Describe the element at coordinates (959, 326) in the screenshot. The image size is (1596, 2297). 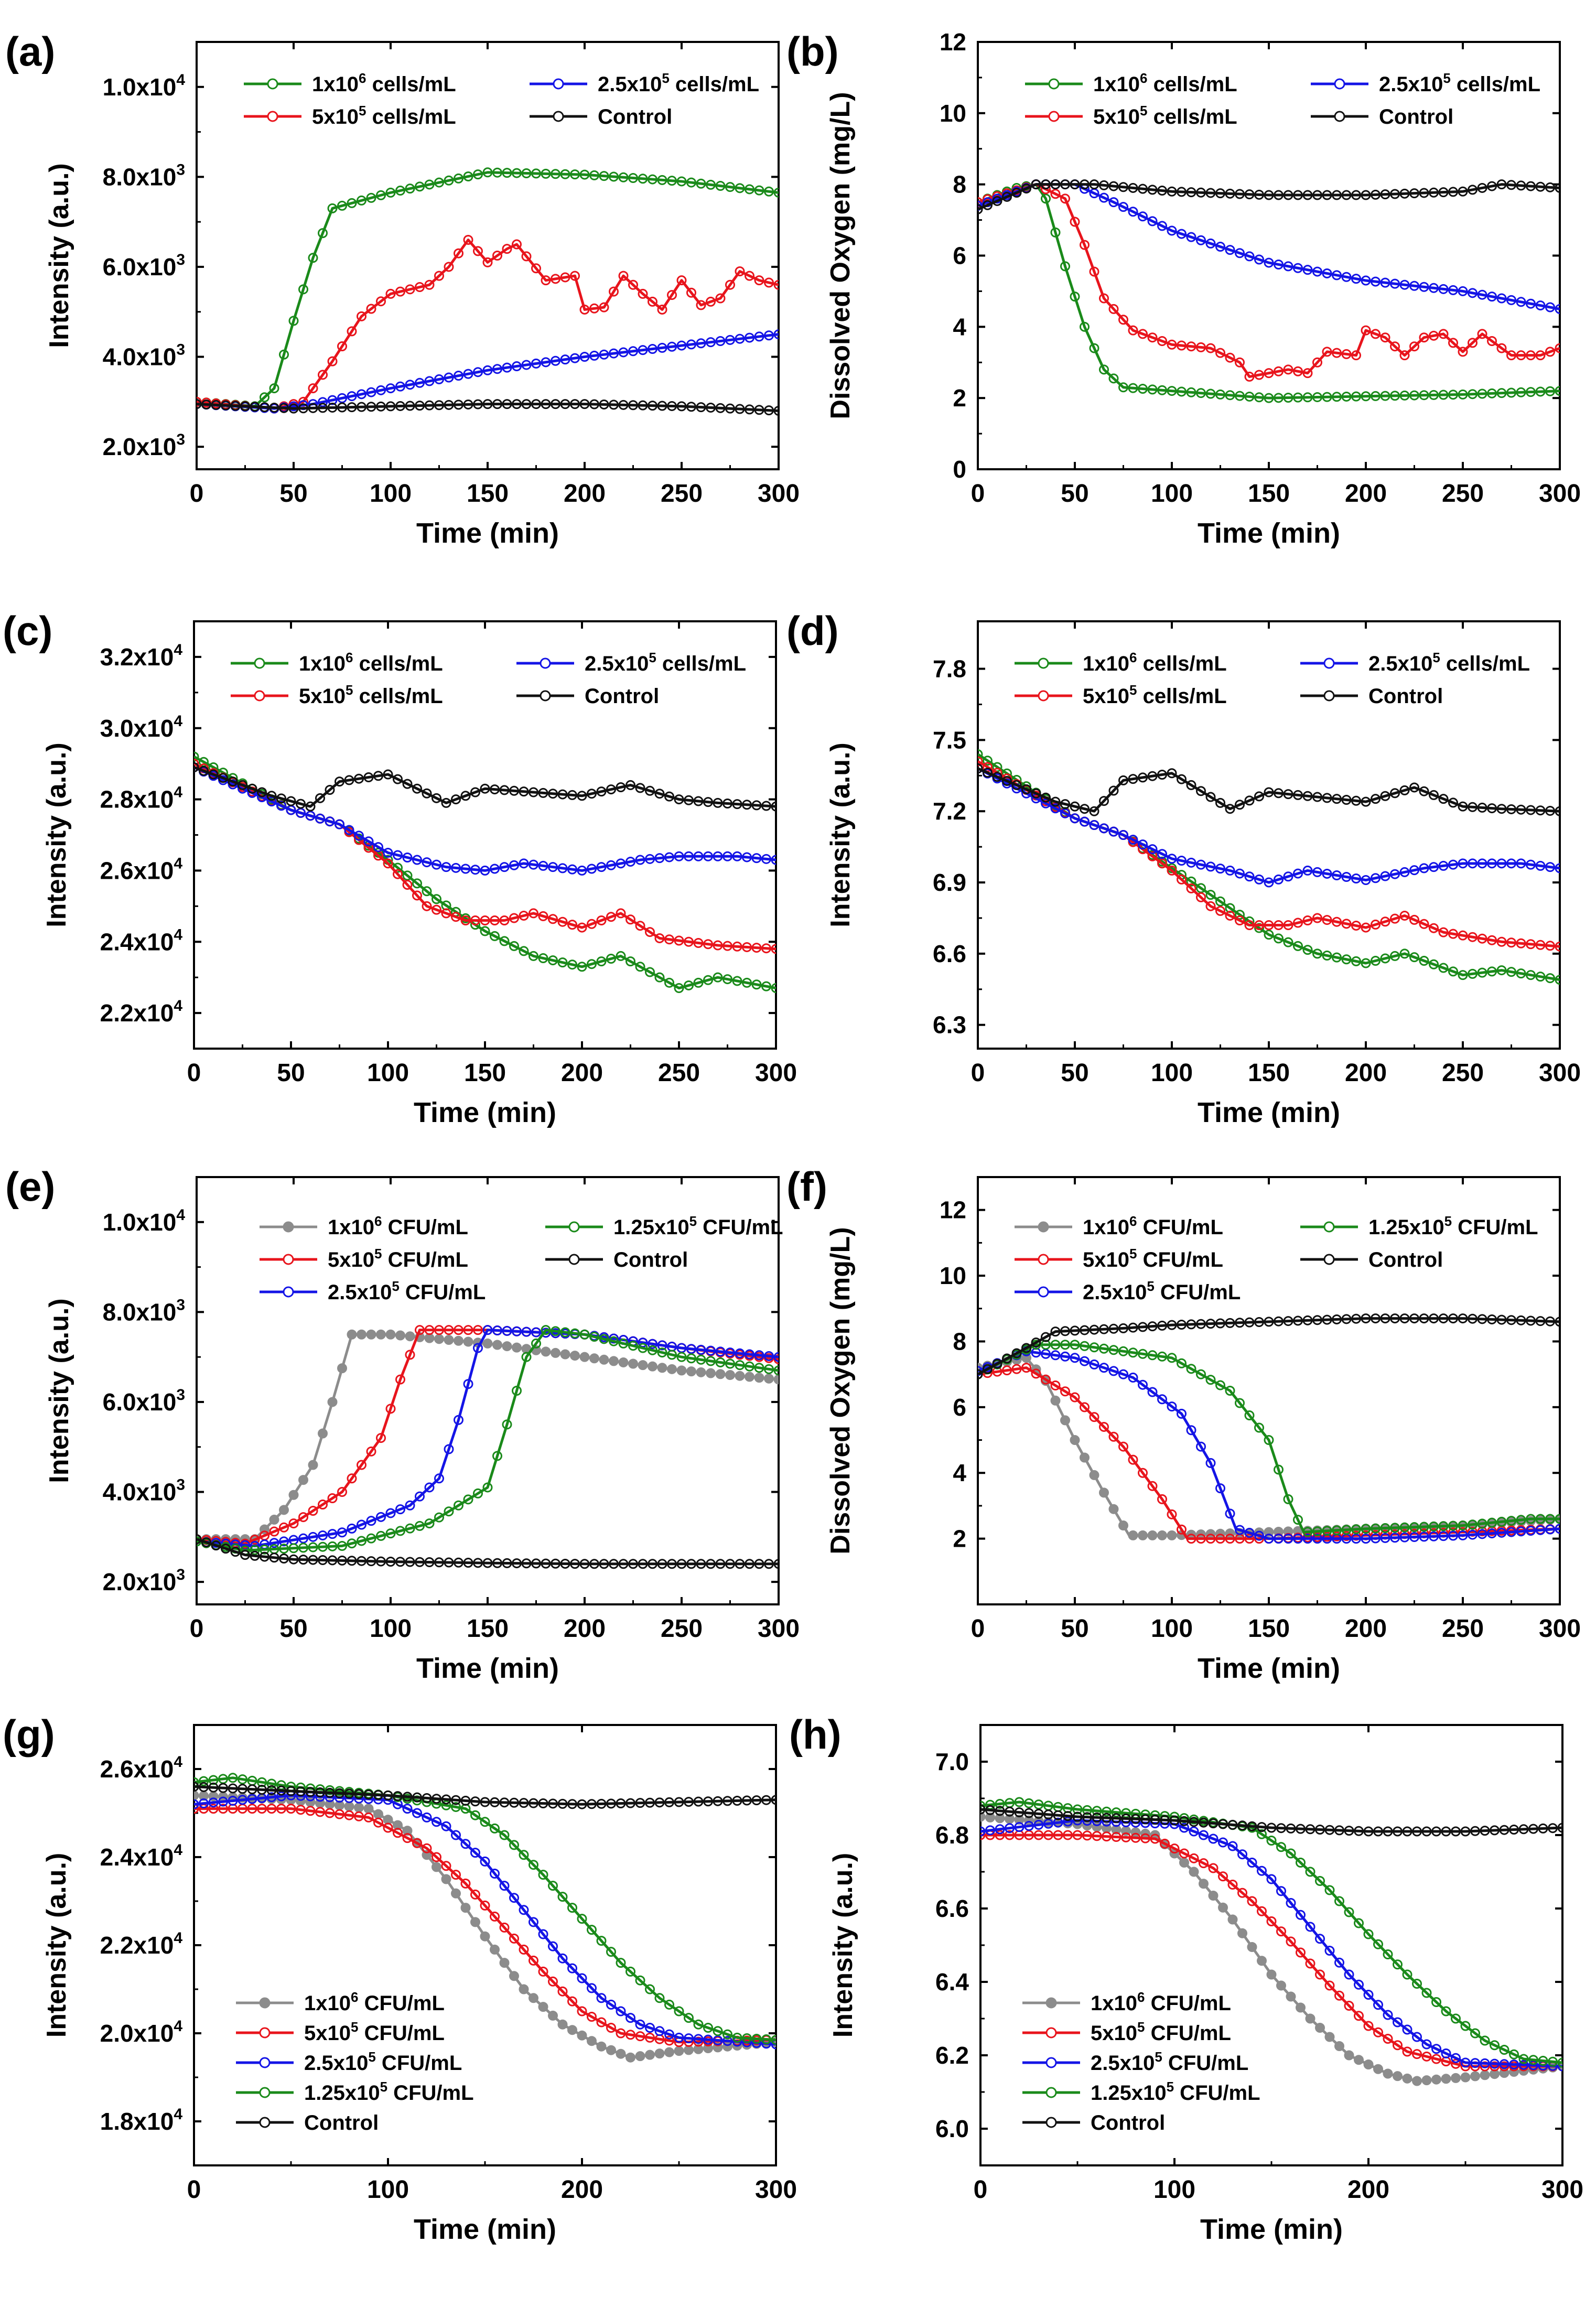
I see `y-tick-label: 4` at that location.